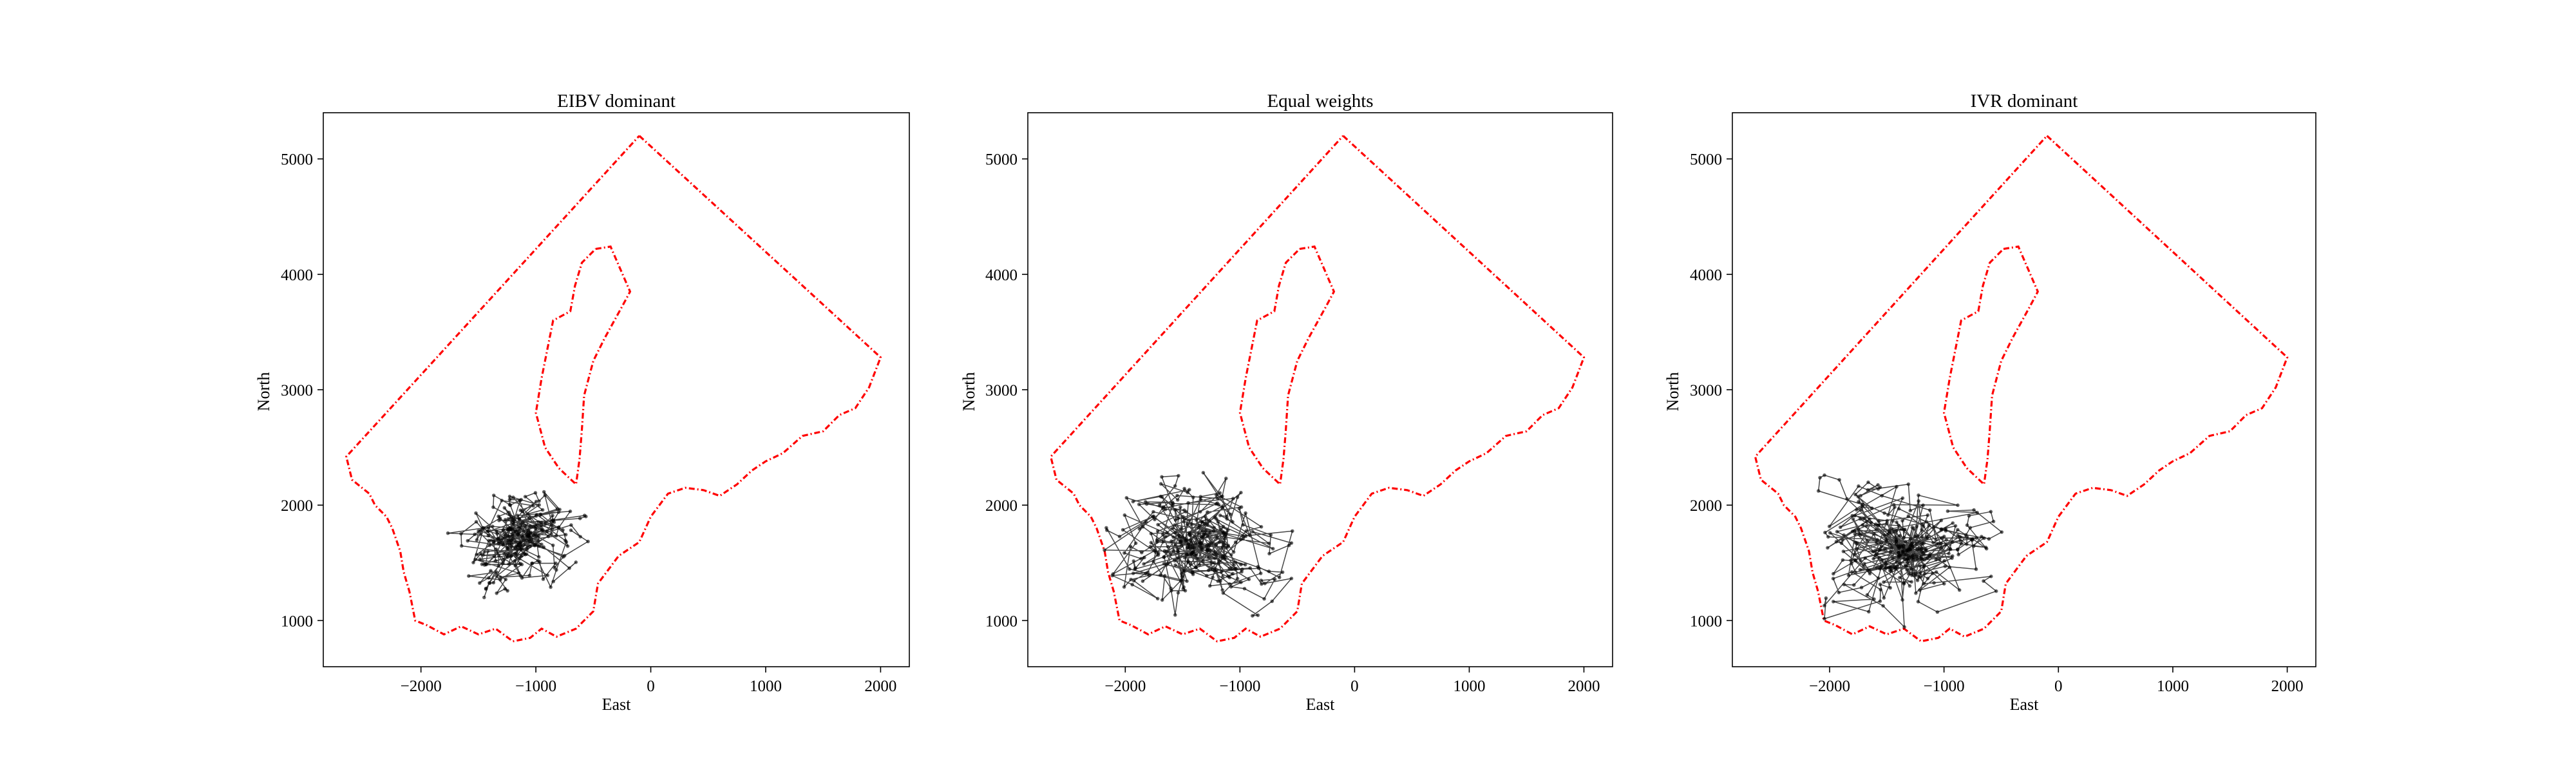 This screenshot has height=773, width=2576. Describe the element at coordinates (297, 506) in the screenshot. I see `y-tick-label: 2000` at that location.